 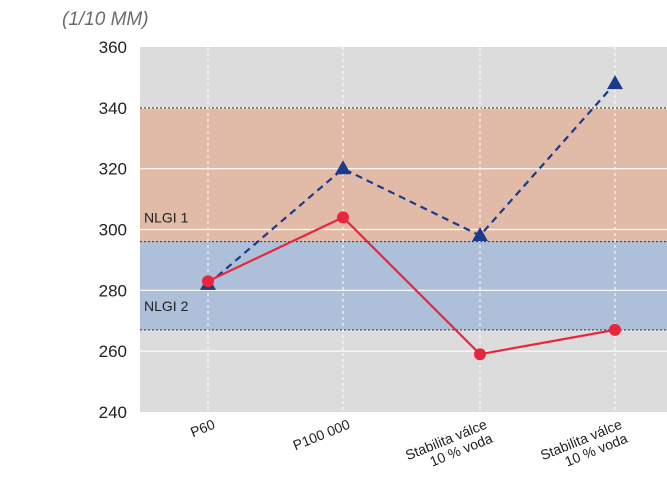 I want to click on x-tick-label-line: P60, so click(x=202, y=428).